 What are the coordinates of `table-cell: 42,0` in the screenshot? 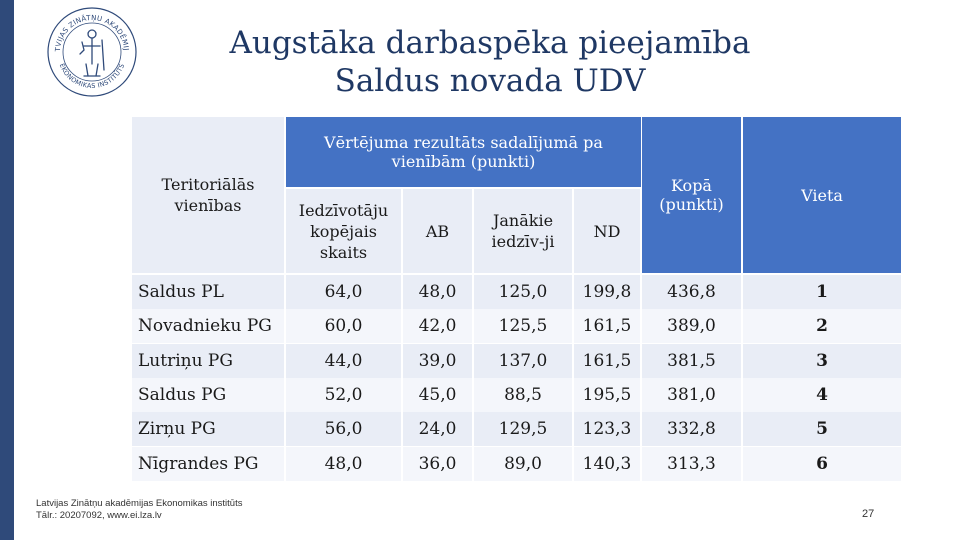 It's located at (437, 326).